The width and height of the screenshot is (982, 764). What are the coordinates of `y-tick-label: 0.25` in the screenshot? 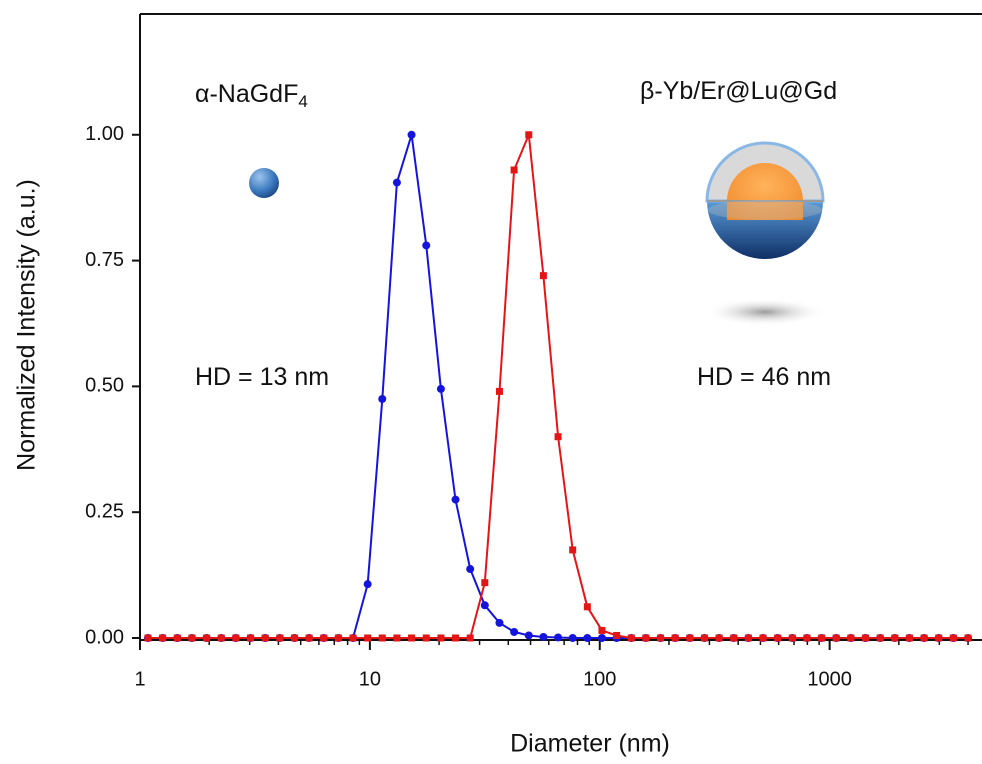 It's located at (104, 511).